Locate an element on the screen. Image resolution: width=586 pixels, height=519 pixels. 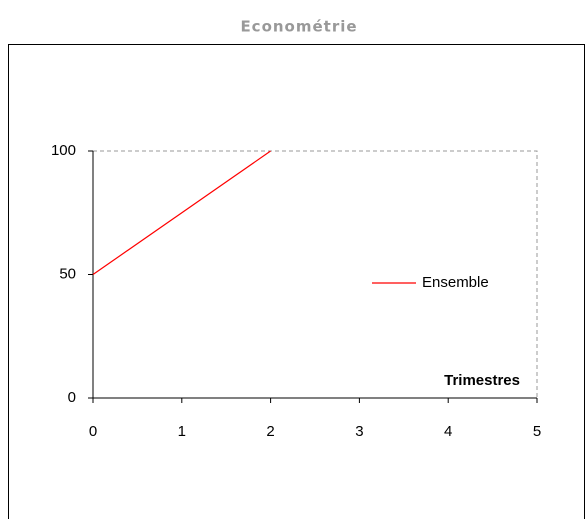
x-axis-label: Trimestres is located at coordinates (482, 380).